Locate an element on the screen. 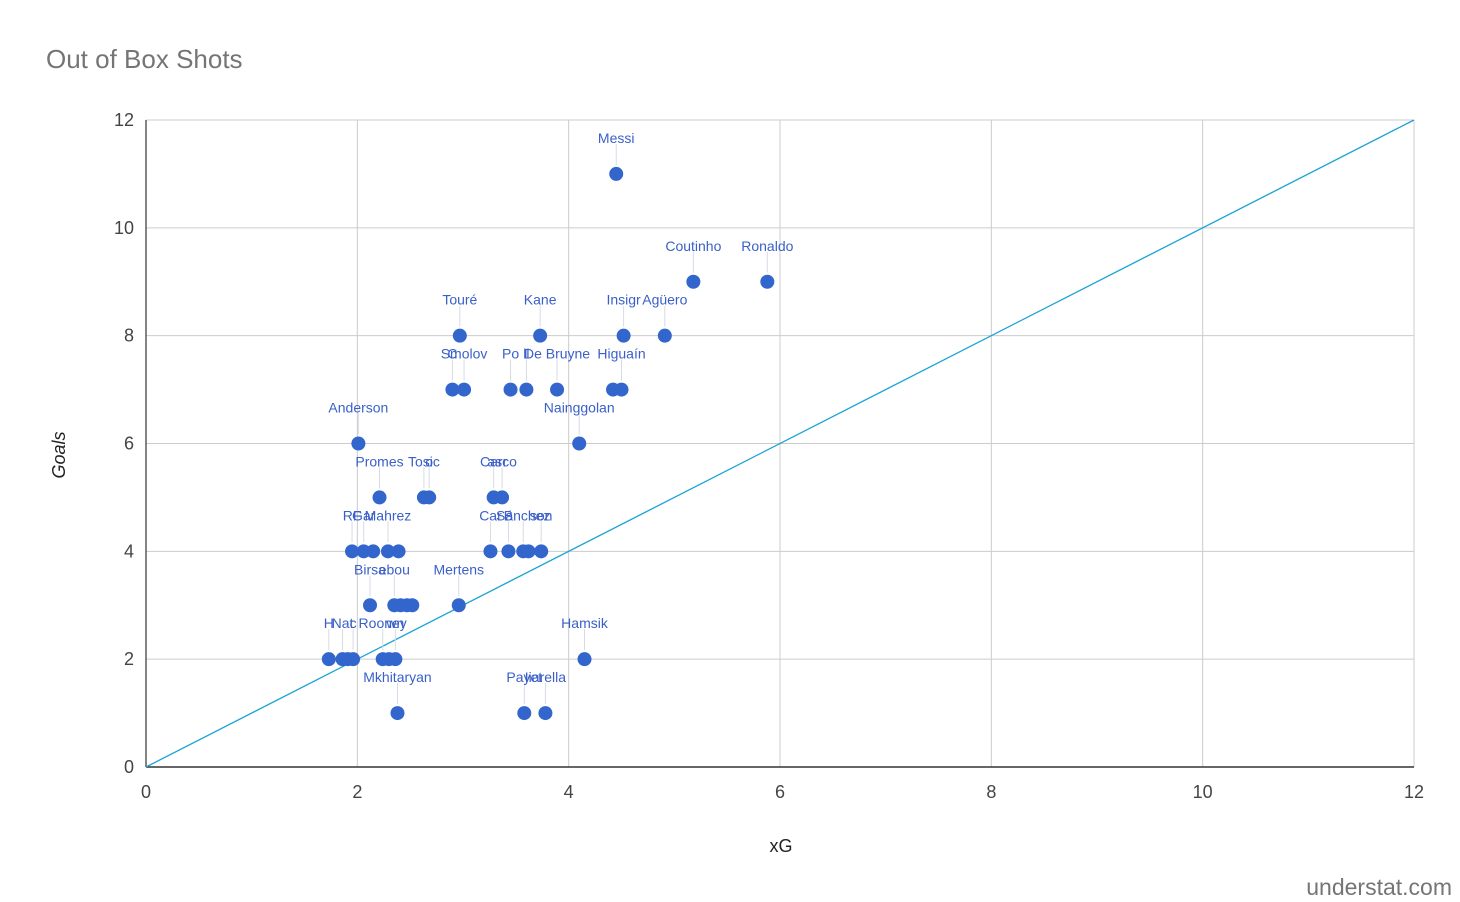  x-tick-label: 6 is located at coordinates (780, 792).